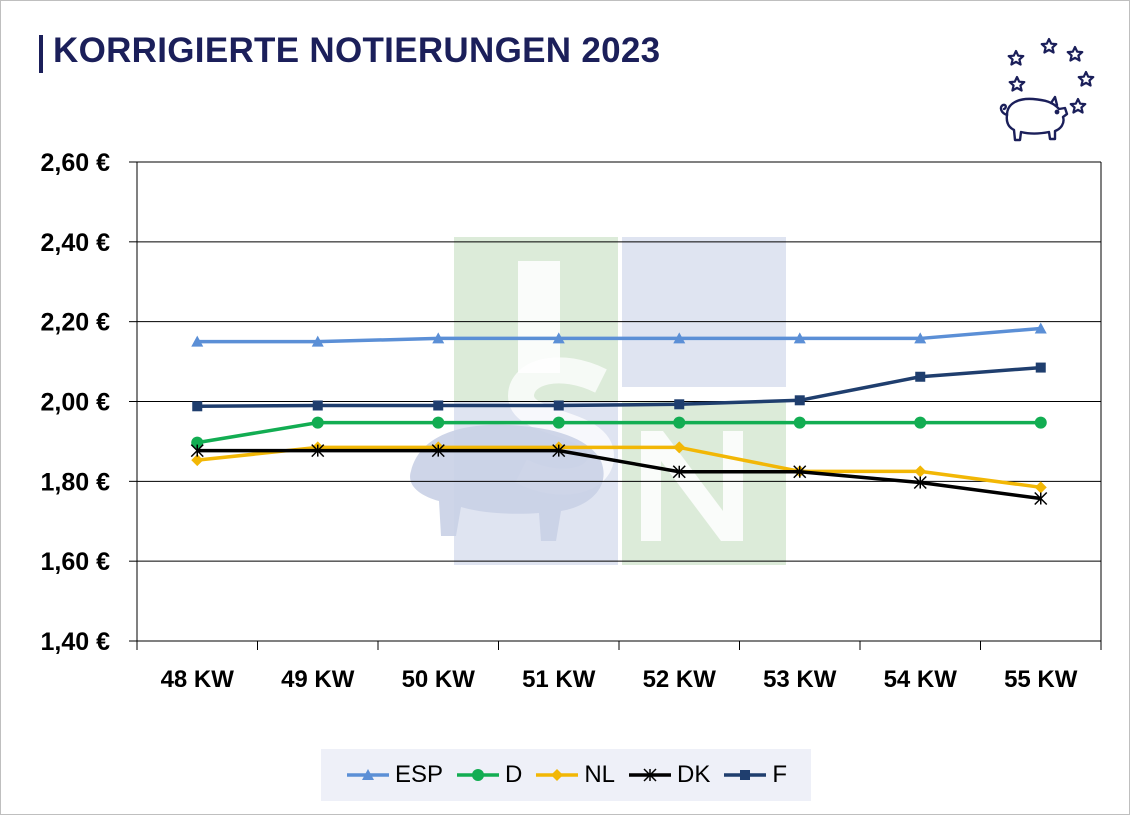 This screenshot has width=1130, height=815. Describe the element at coordinates (418, 774) in the screenshot. I see `legend-label: ESP` at that location.